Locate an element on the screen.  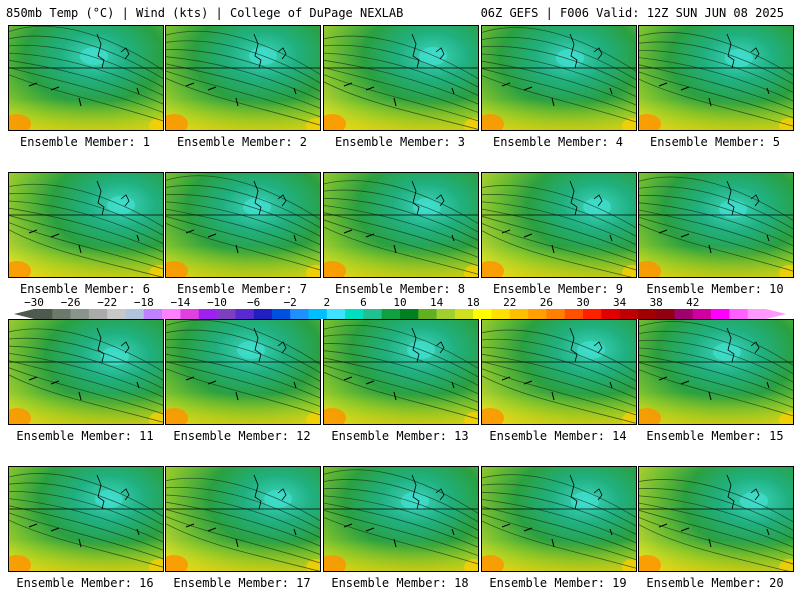
ensemble-member-label: Ensemble Member: 10 is located at coordinates (715, 289).